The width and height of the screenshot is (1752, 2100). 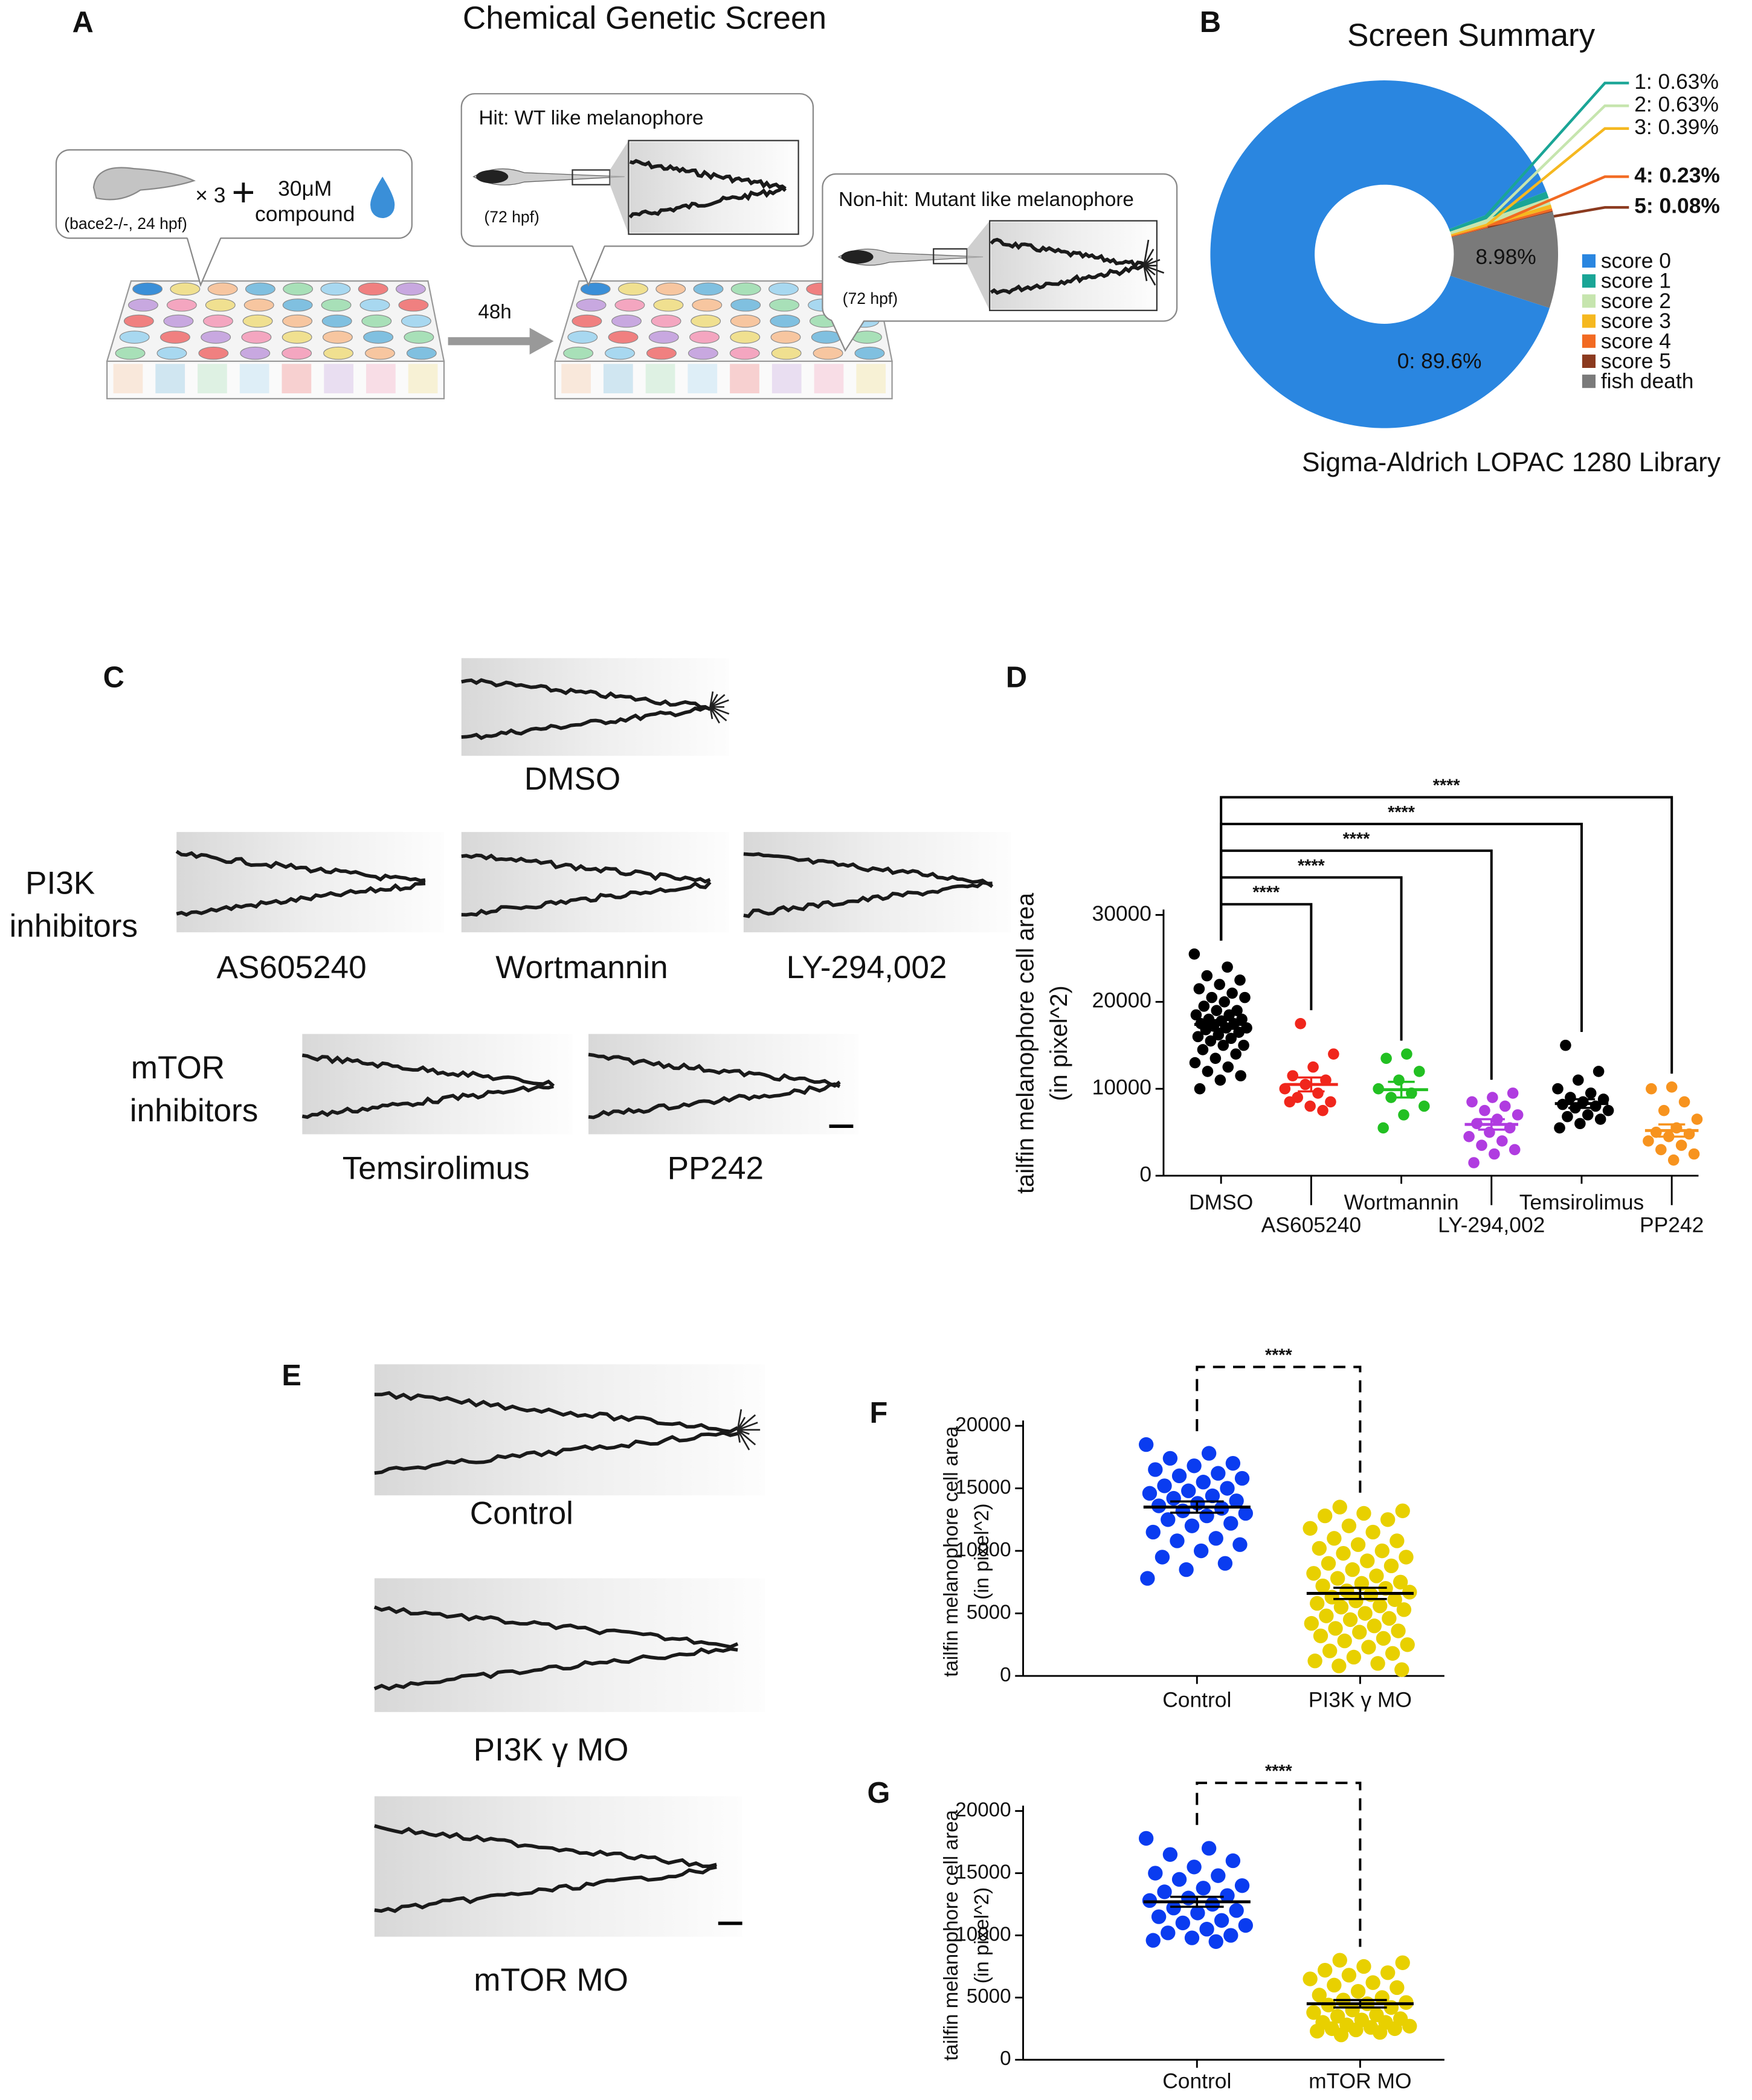 I want to click on legend-swatch, so click(x=1589, y=361).